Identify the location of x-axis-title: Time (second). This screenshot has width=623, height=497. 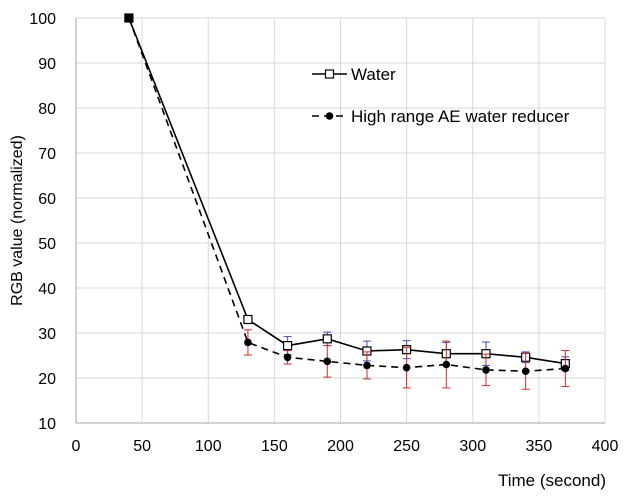
(552, 480).